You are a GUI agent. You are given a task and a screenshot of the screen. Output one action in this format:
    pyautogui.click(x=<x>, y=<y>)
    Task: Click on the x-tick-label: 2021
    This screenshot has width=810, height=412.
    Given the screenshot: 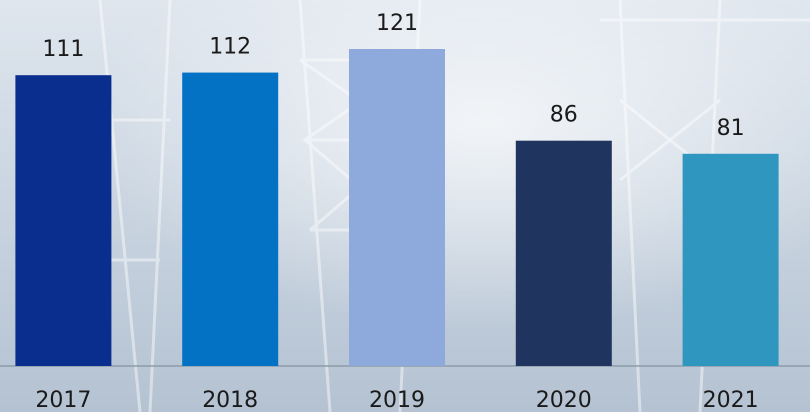 What is the action you would take?
    pyautogui.click(x=731, y=400)
    